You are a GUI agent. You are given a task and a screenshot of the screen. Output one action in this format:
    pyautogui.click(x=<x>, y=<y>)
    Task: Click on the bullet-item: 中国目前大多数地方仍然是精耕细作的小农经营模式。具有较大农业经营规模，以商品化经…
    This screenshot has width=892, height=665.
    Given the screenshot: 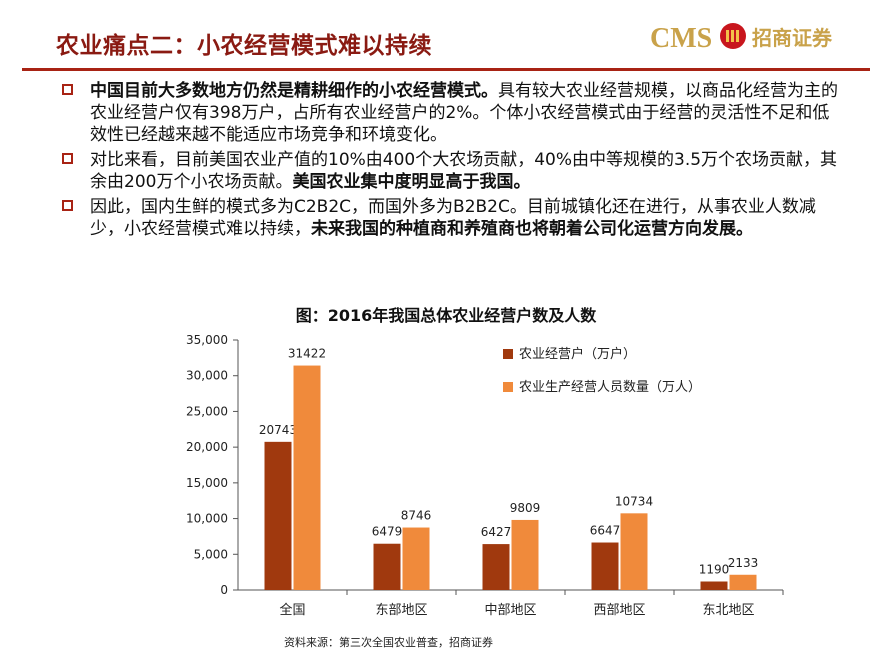 What is the action you would take?
    pyautogui.click(x=451, y=113)
    